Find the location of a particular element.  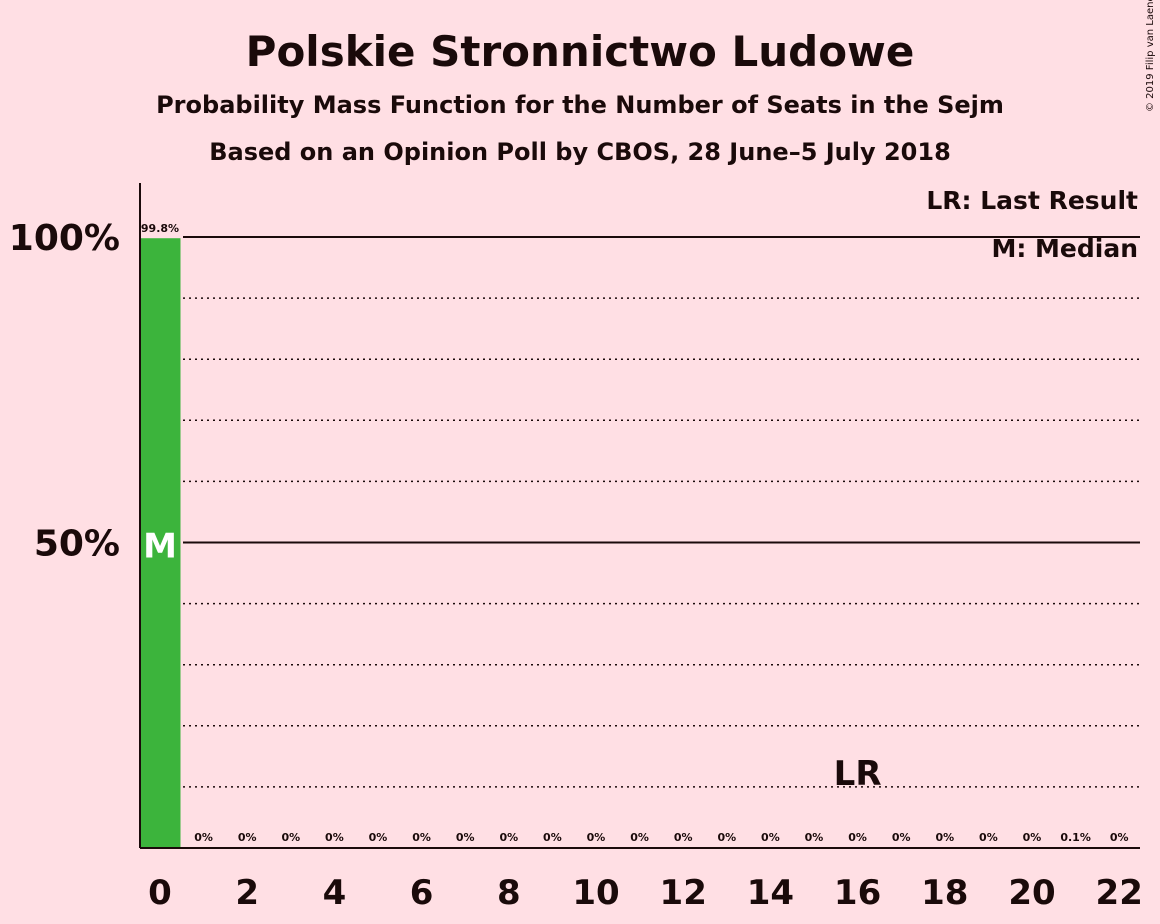

x-tick-label: 10 is located at coordinates (595, 893).